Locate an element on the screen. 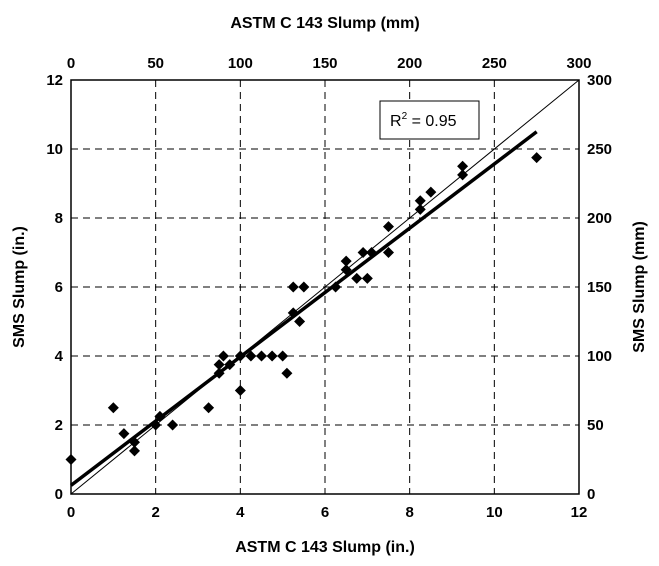 The image size is (659, 566). y-tick-label-right: 250 is located at coordinates (599, 149).